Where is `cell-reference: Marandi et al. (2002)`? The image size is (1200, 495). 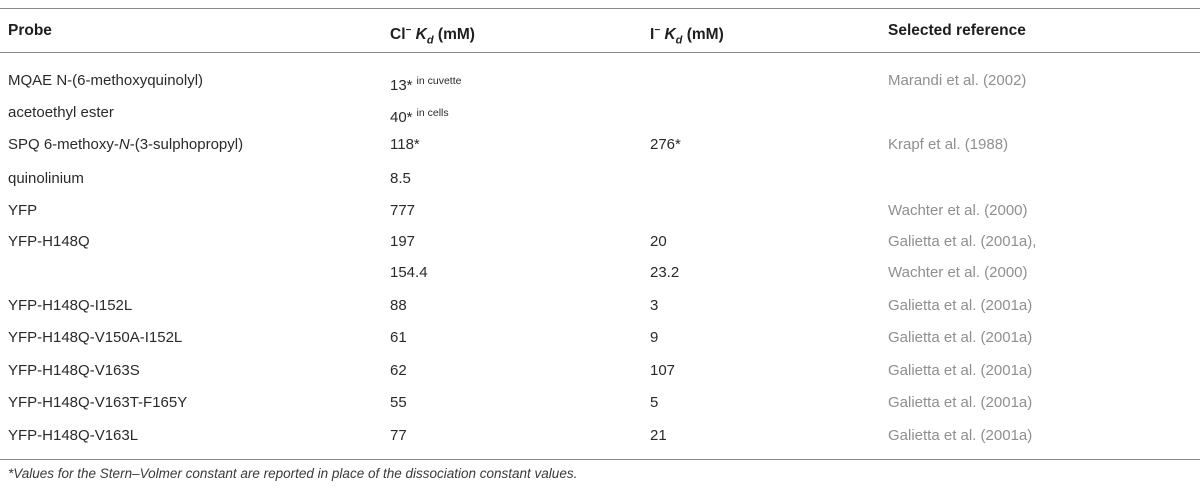 cell-reference: Marandi et al. (2002) is located at coordinates (957, 80).